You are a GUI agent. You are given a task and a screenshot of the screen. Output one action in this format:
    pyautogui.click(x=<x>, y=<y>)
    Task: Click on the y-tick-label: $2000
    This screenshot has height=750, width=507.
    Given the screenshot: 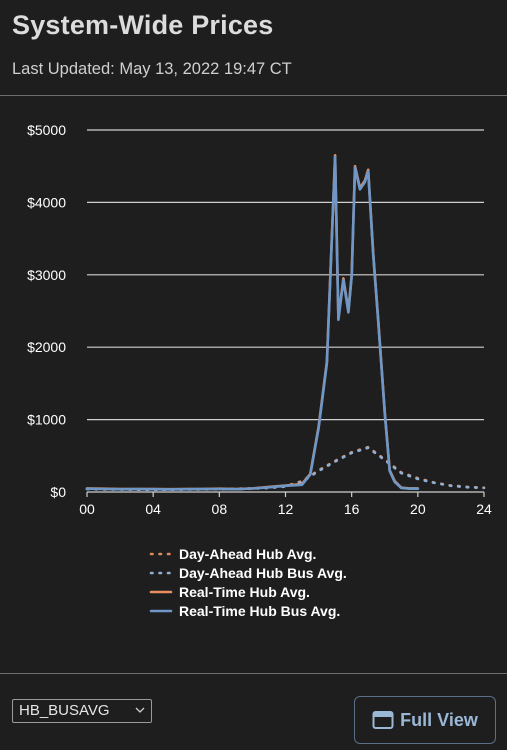 What is the action you would take?
    pyautogui.click(x=46, y=347)
    